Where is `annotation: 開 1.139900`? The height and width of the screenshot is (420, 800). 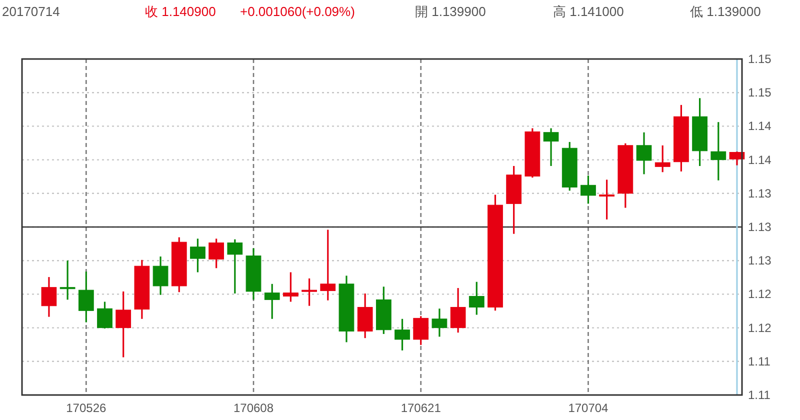 annotation: 開 1.139900 is located at coordinates (450, 11).